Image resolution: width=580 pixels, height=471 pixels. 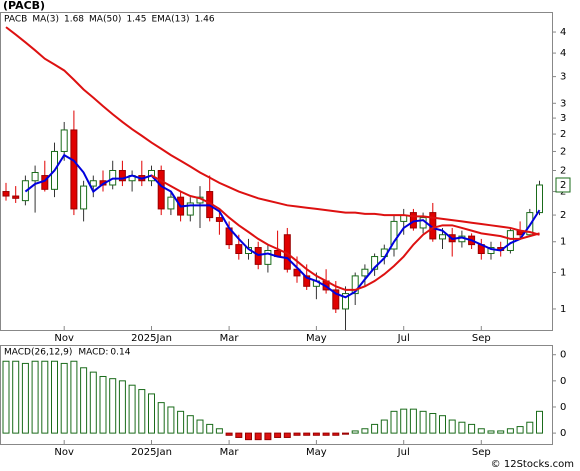 What do you see at coordinates (151, 338) in the screenshot?
I see `x-tick-label: 2025Jan` at bounding box center [151, 338].